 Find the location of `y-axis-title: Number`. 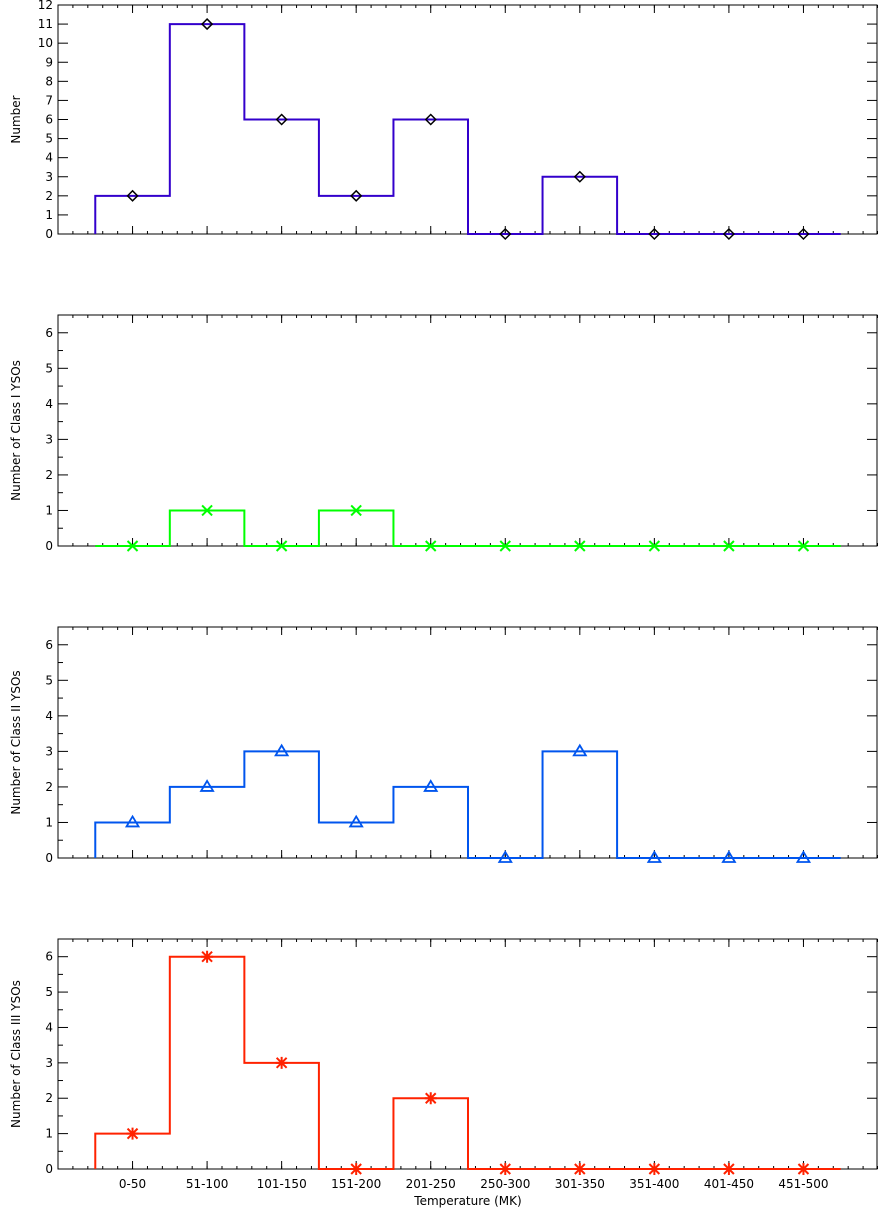

y-axis-title: Number is located at coordinates (16, 119).